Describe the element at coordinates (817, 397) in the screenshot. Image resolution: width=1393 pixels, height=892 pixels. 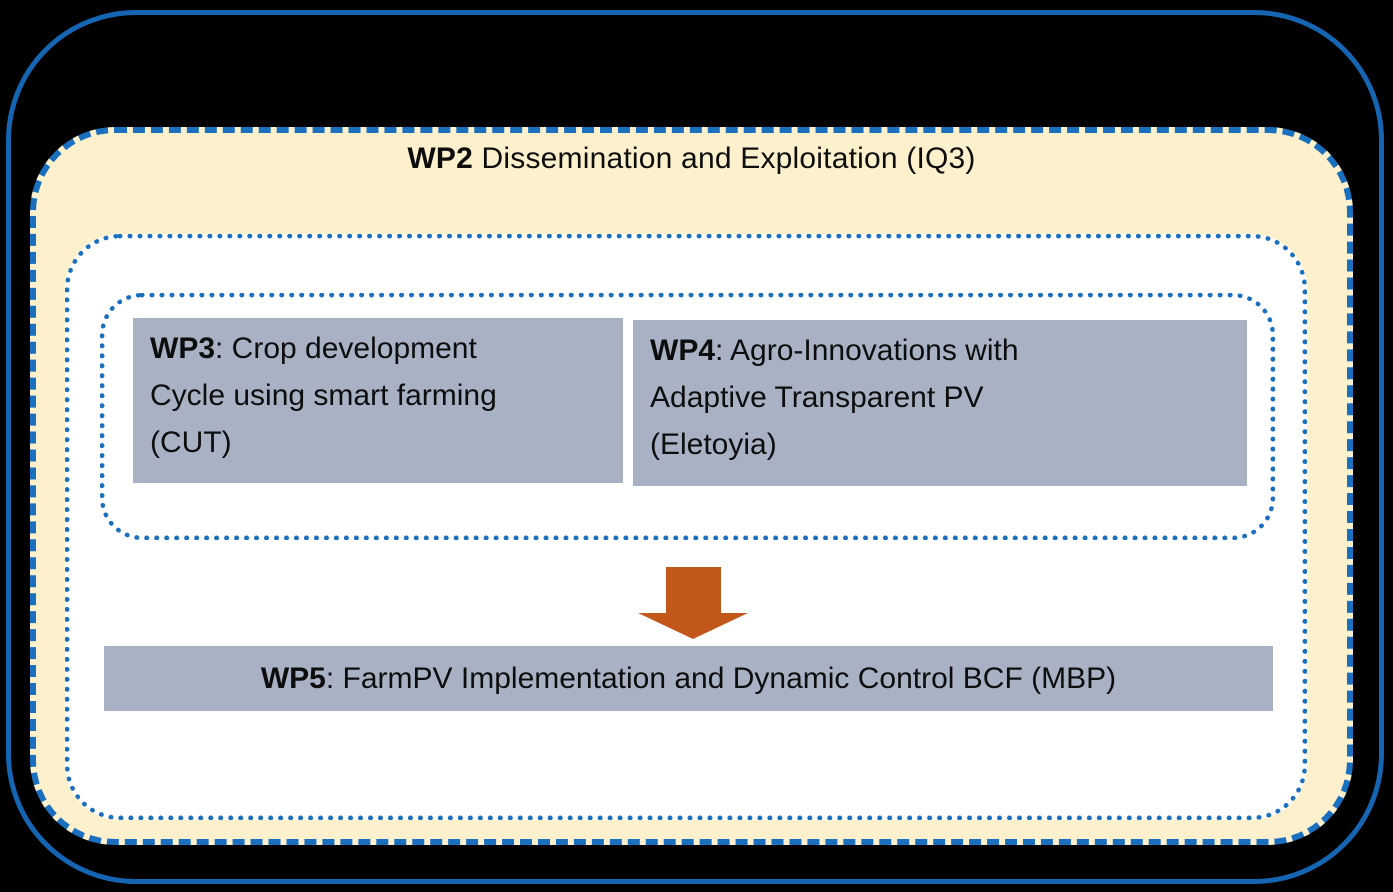
I see `label-line: Adaptive Transparent PV` at that location.